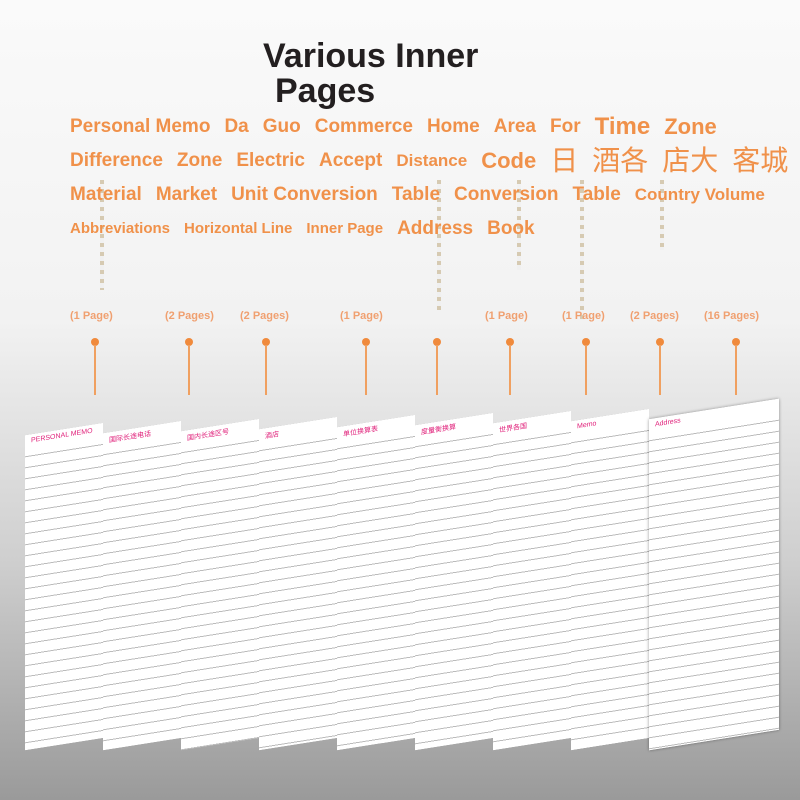  I want to click on count-inner-page: (2 Pages), so click(654, 316).